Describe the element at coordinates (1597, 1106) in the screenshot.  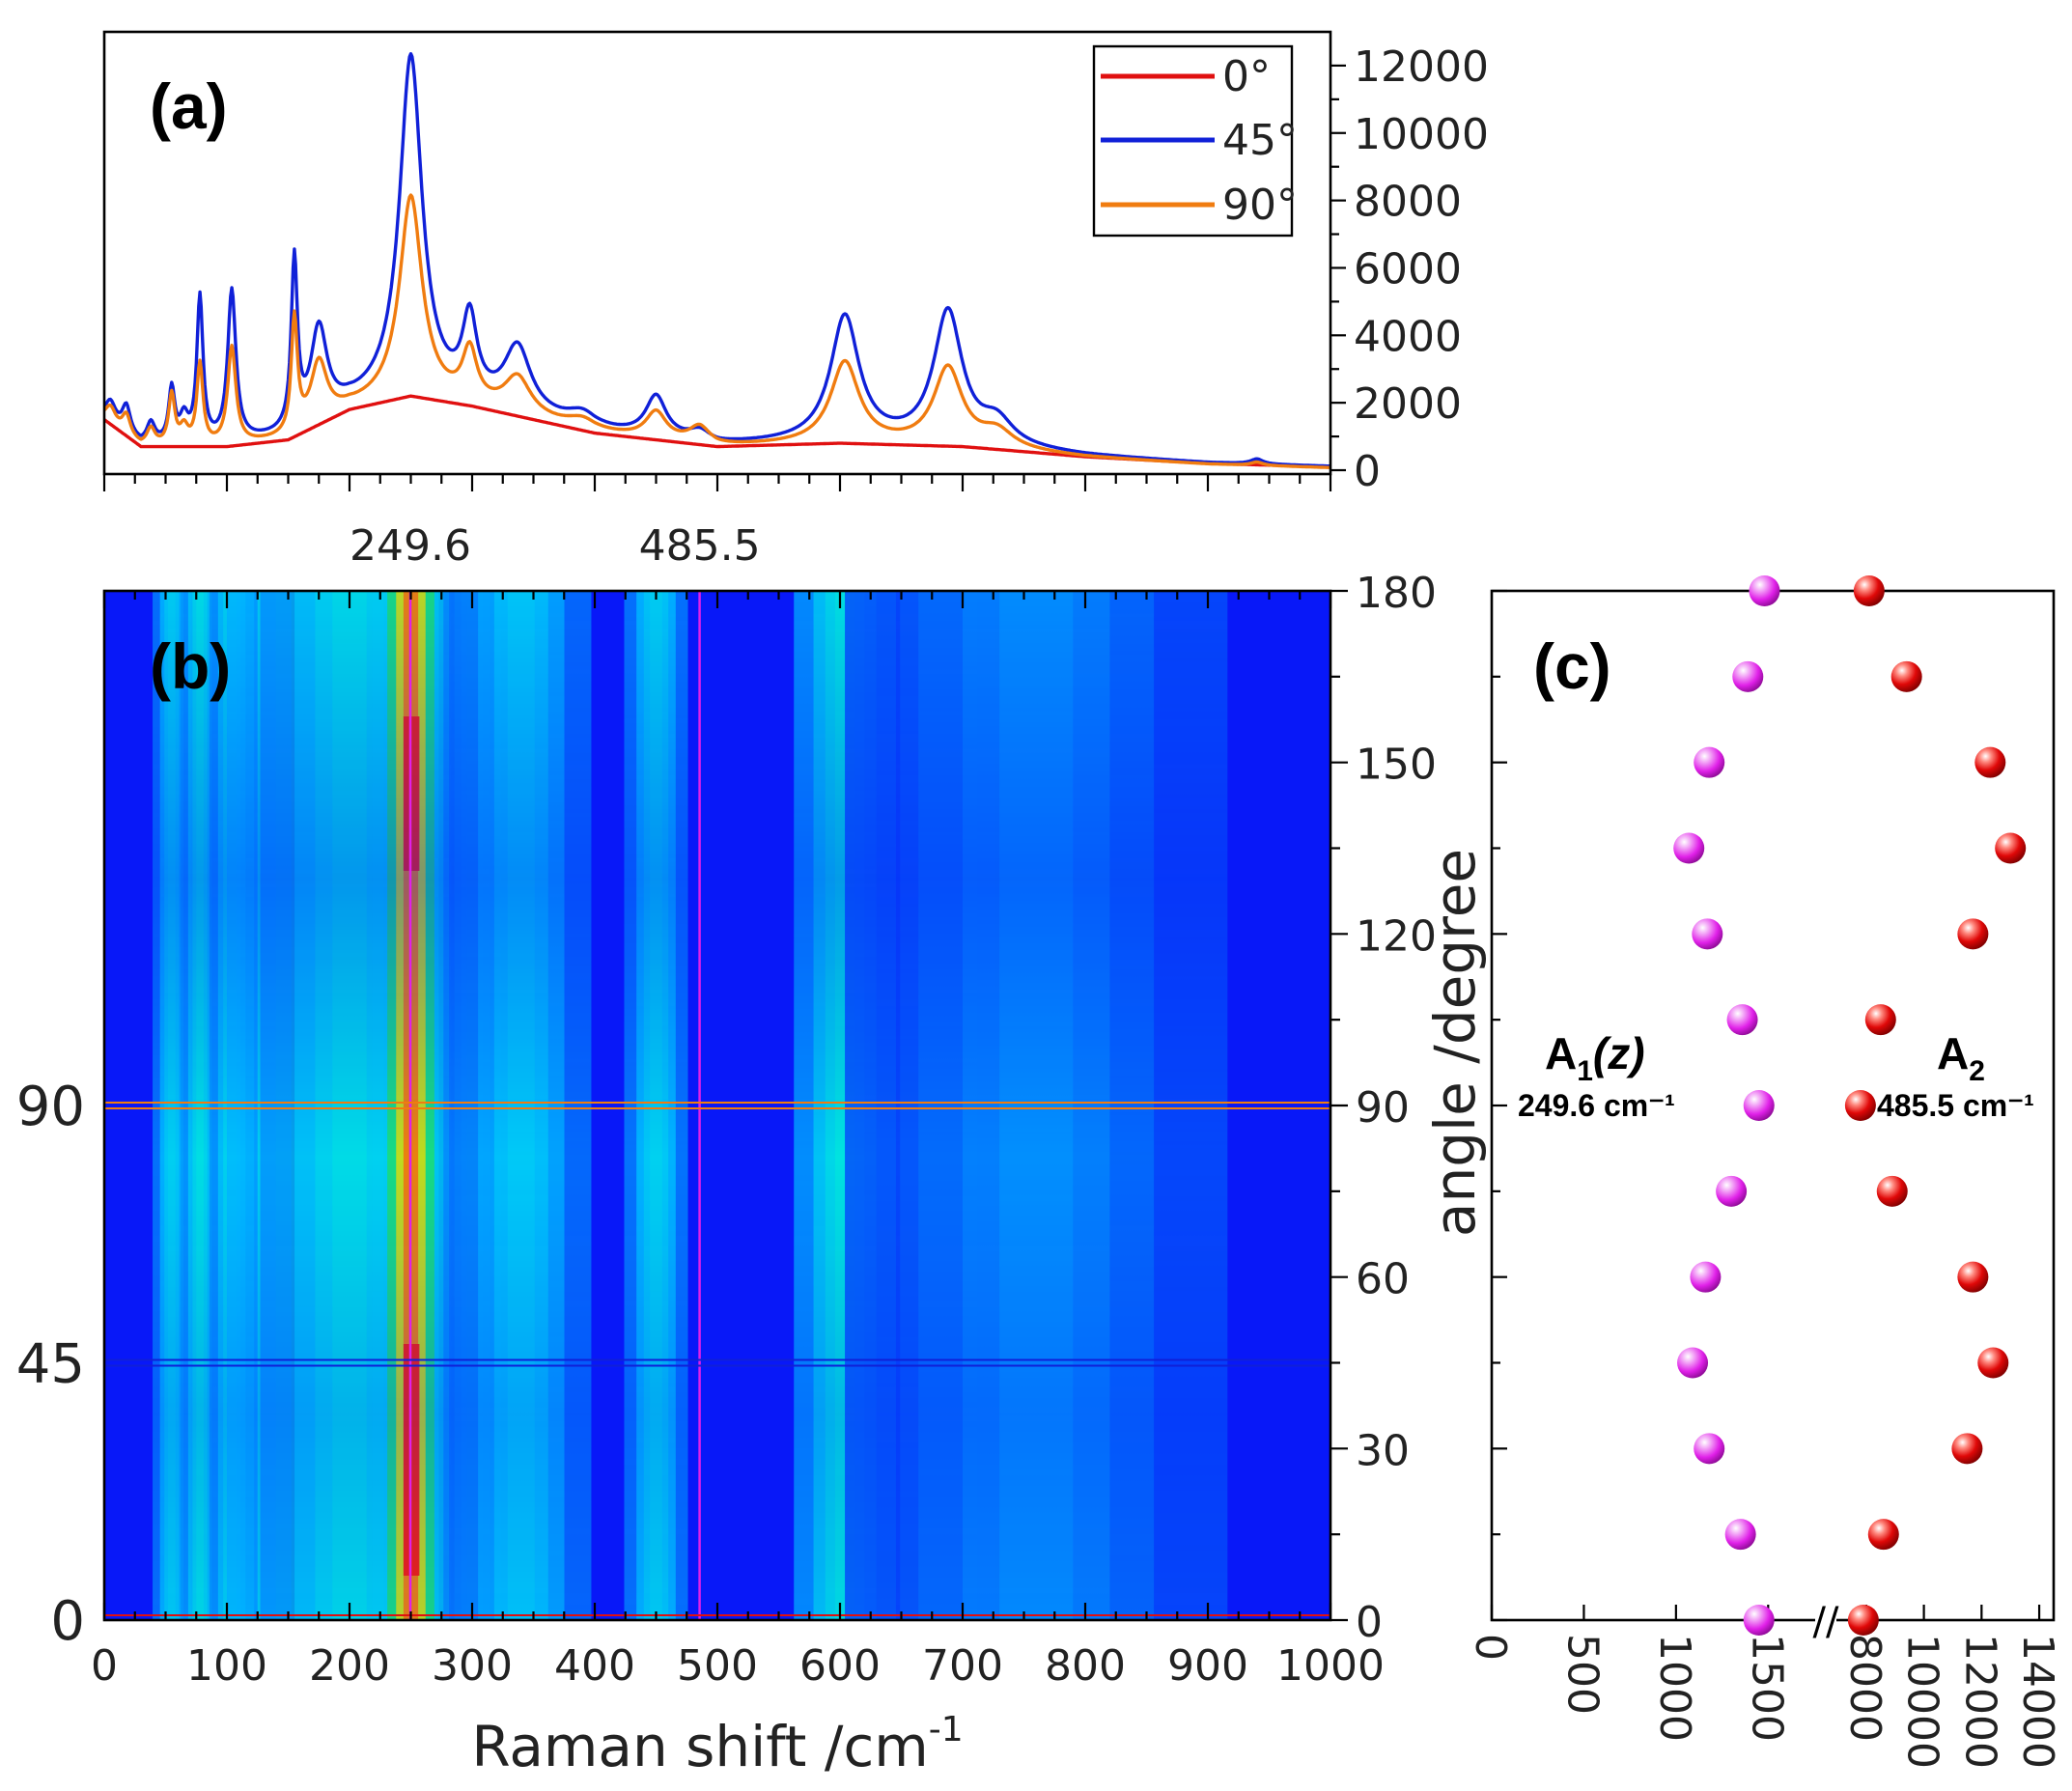
I see `a1-wavenumber: 249.6 cm⁻¹` at that location.